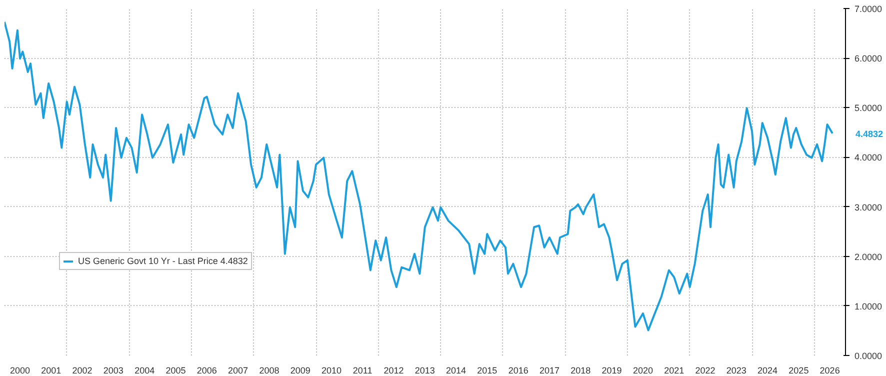  What do you see at coordinates (362, 371) in the screenshot?
I see `x-tick-label: 2011` at bounding box center [362, 371].